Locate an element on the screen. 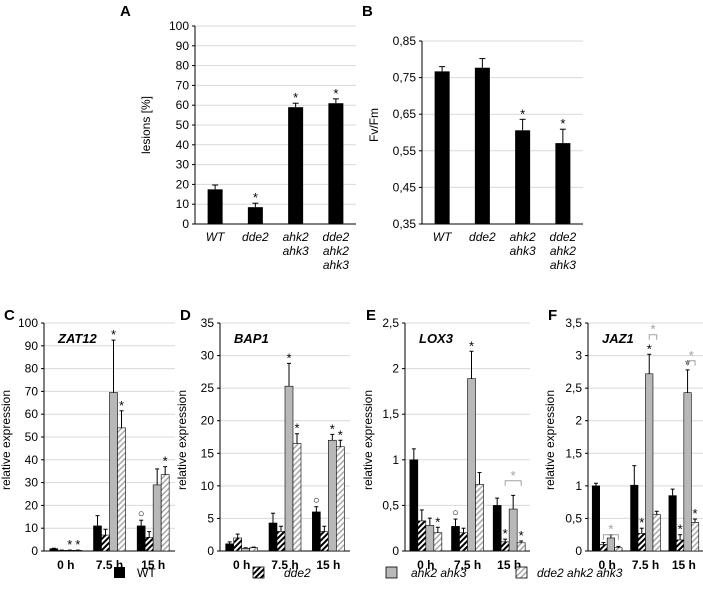  y-tick-label: 30 is located at coordinates (208, 356).